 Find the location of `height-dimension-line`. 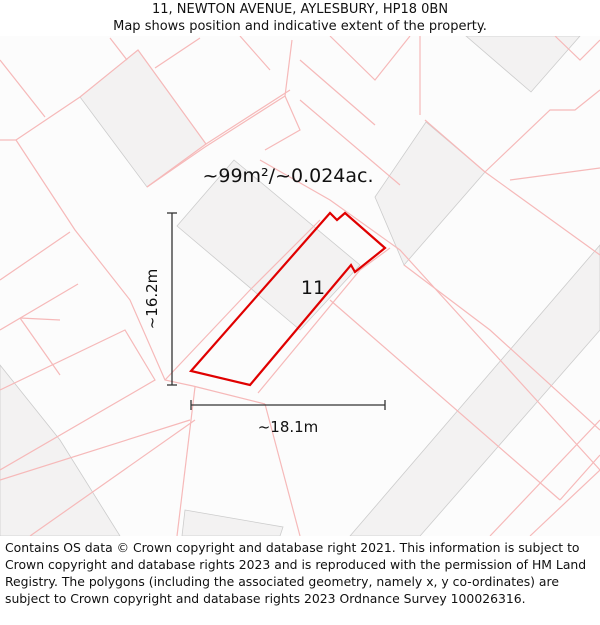

height-dimension-line is located at coordinates (172, 299).